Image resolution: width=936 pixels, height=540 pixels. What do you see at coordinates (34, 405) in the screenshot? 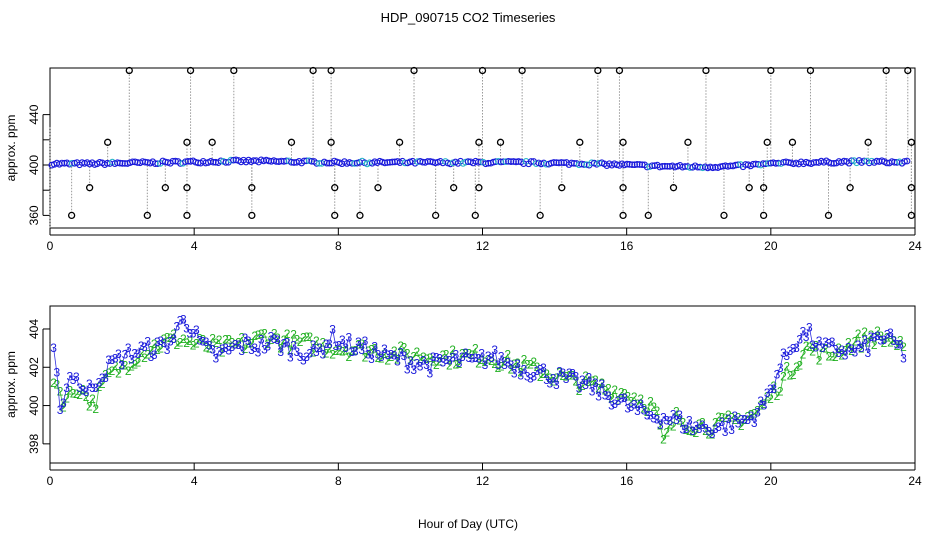
I see `y-tick-label: 400` at bounding box center [34, 405].